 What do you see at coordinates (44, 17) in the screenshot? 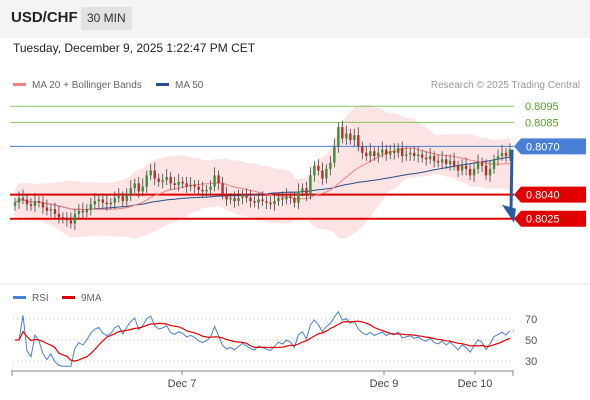
I see `symbol-label: USD/CHF` at bounding box center [44, 17].